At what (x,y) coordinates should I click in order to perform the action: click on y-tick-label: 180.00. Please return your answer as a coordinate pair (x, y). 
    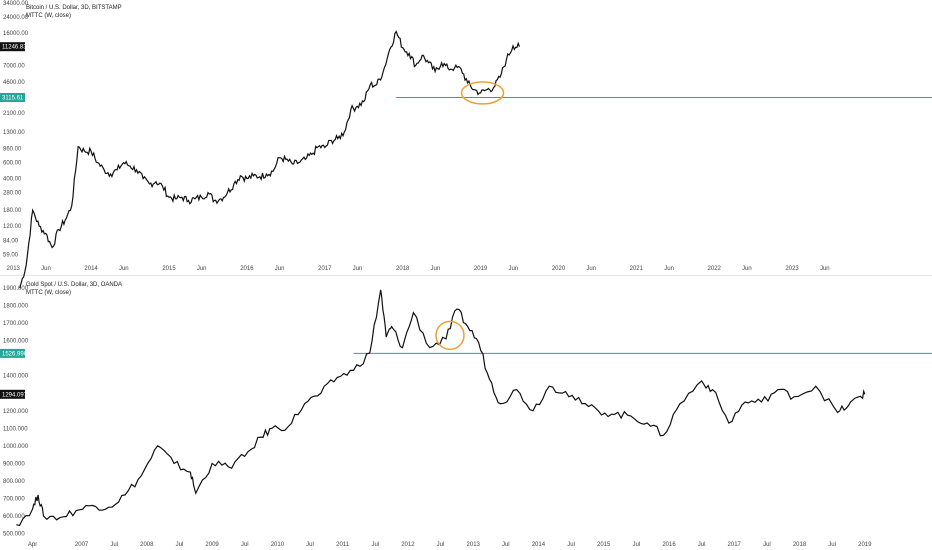
    Looking at the image, I should click on (12, 211).